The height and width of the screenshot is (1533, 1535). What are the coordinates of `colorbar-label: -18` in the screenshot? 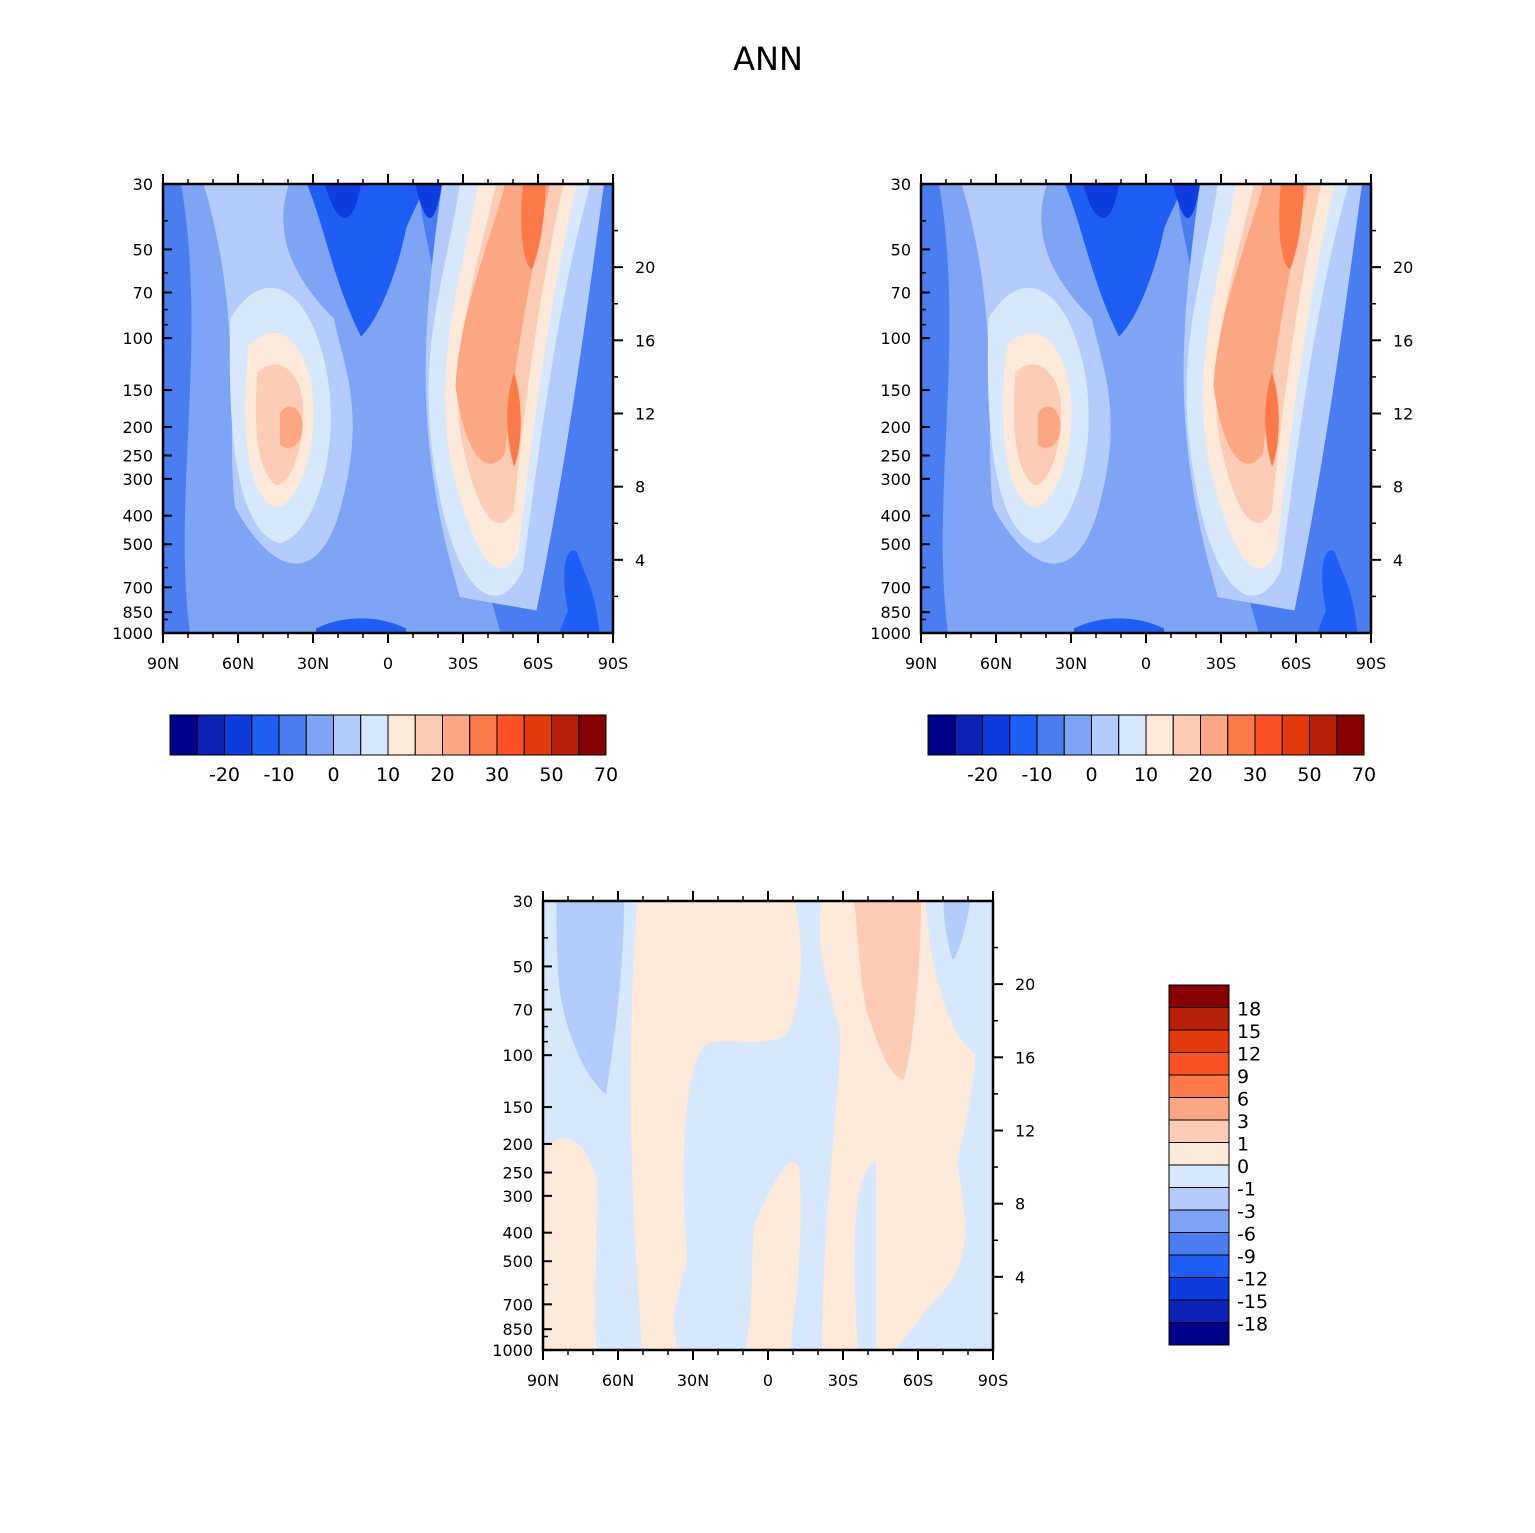 It's located at (1252, 1325).